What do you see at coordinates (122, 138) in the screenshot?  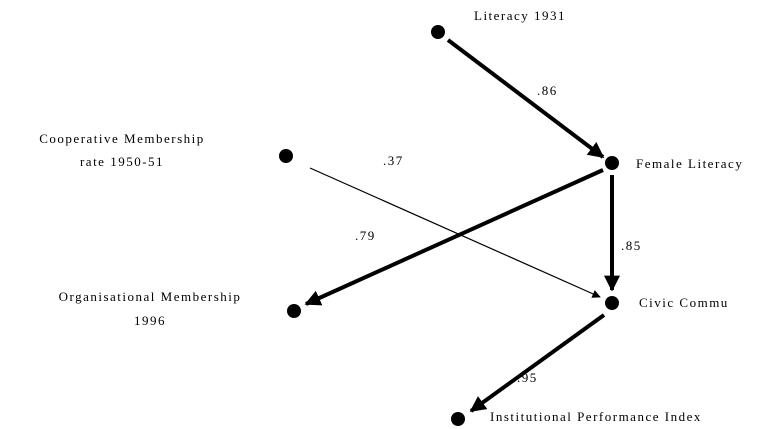 I see `node-label: Cooperative Membership` at bounding box center [122, 138].